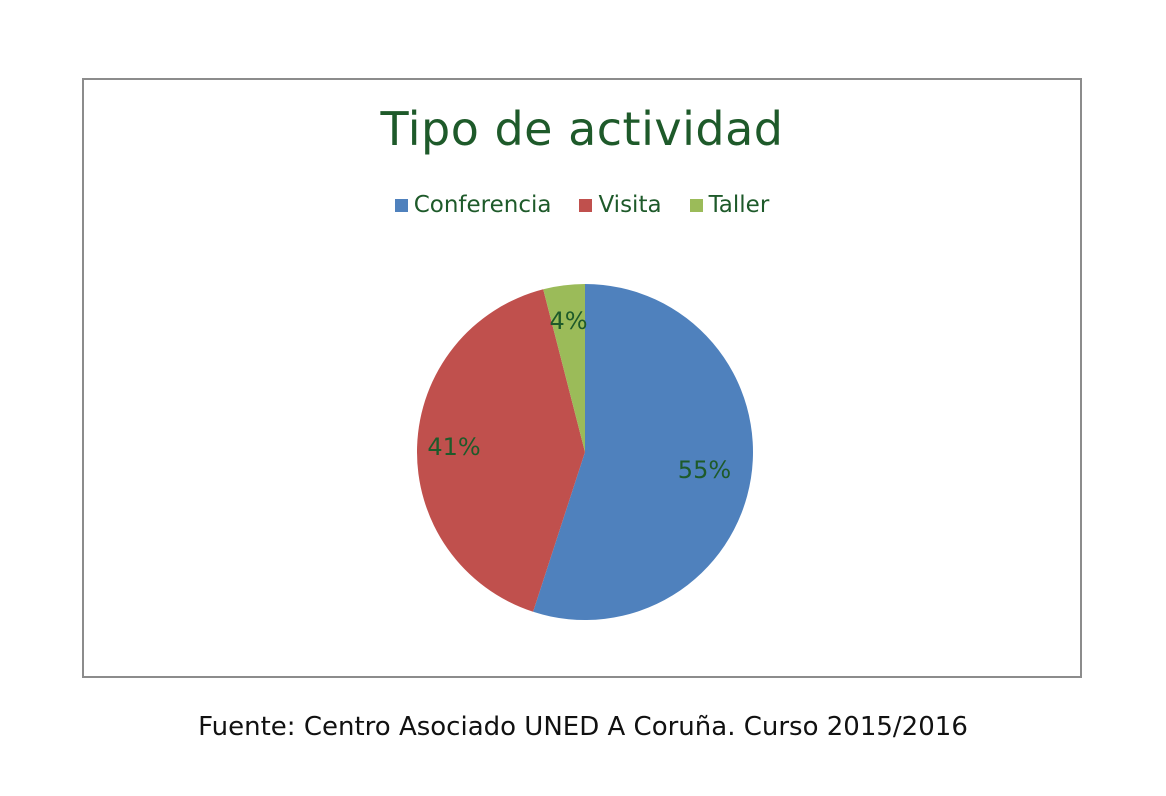 The width and height of the screenshot is (1166, 796). What do you see at coordinates (482, 205) in the screenshot?
I see `legend-label-conferencia: Conferencia` at bounding box center [482, 205].